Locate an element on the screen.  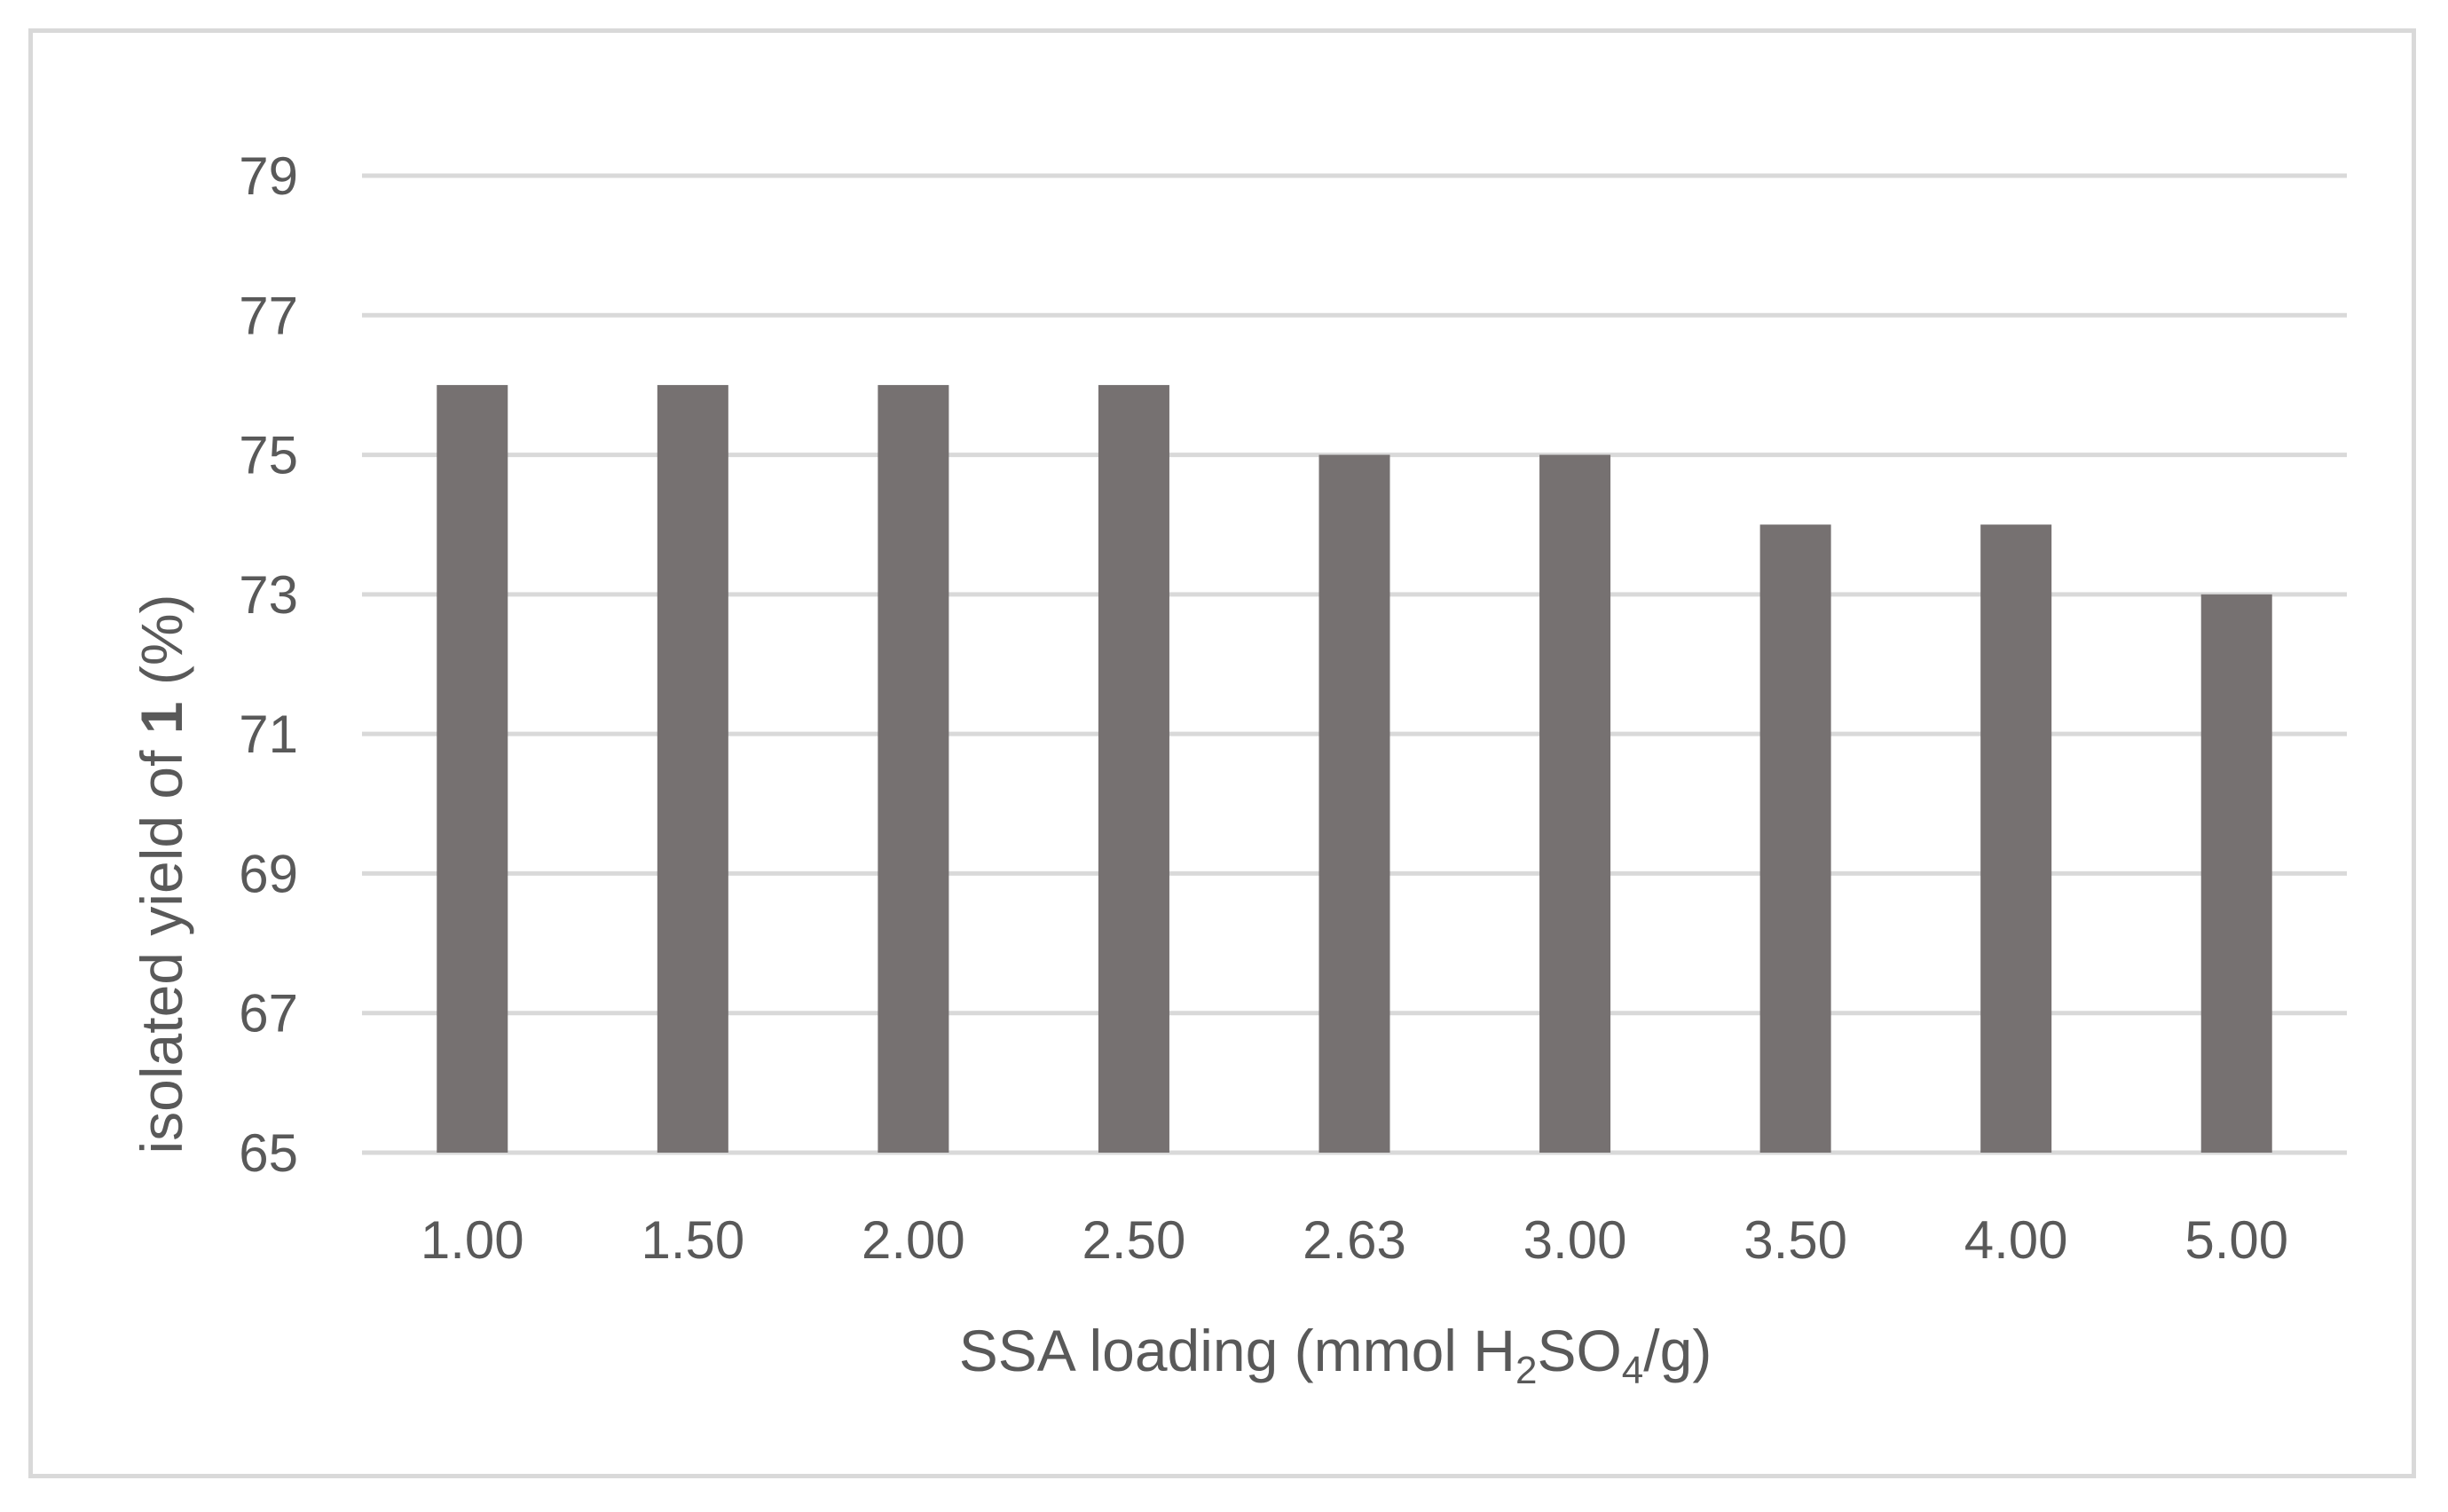
bar-5.00 is located at coordinates (2236, 873).